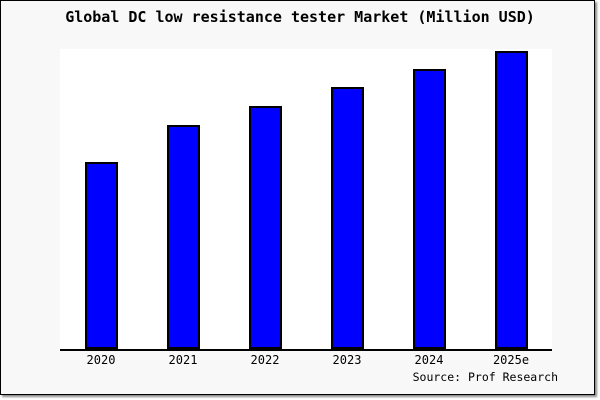 The width and height of the screenshot is (600, 400). I want to click on bar-2023, so click(347, 218).